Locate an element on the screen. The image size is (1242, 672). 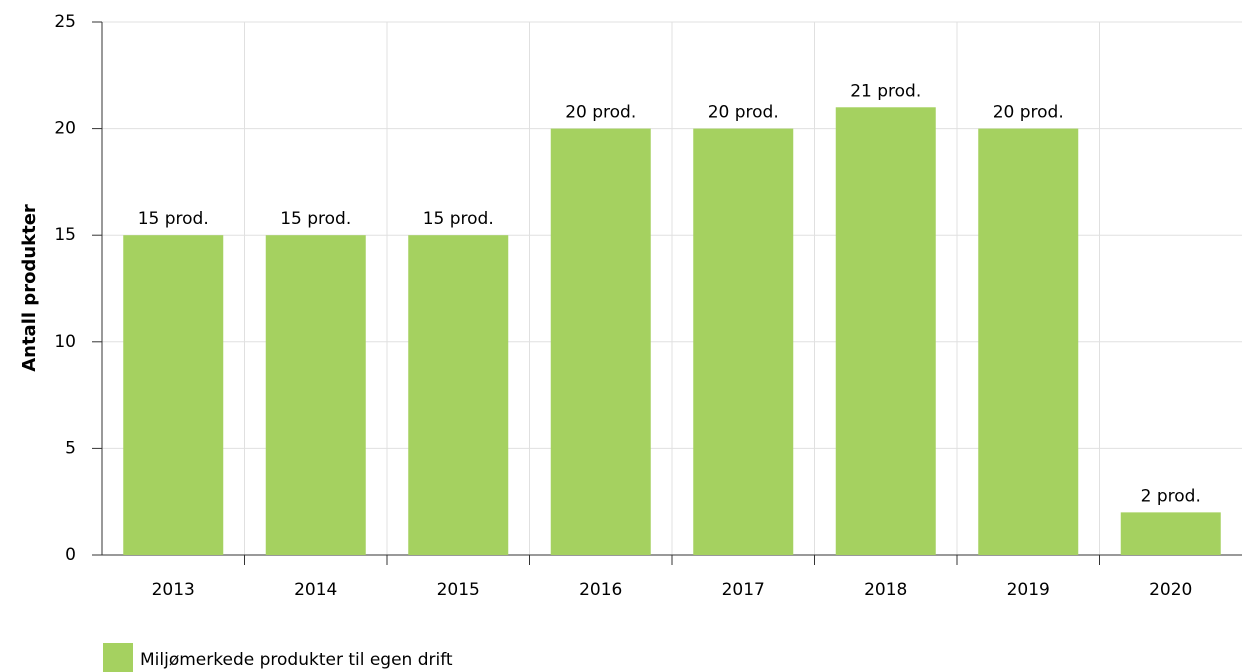
x-tick-label: 2019 is located at coordinates (1028, 590).